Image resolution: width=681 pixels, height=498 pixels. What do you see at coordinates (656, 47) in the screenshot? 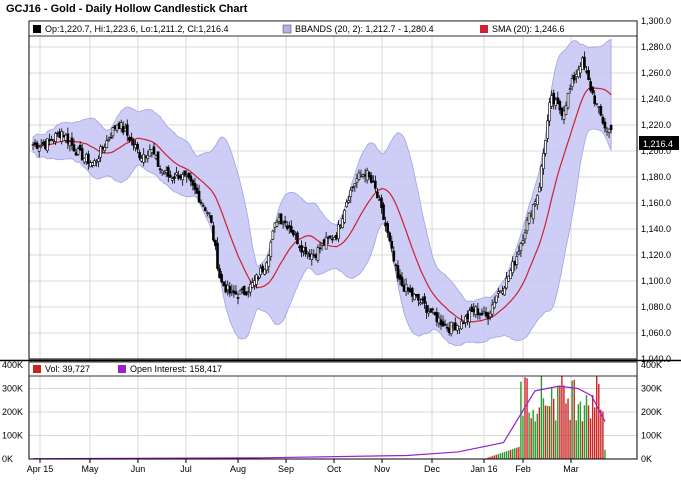
I see `price-tick-label: 1,280.0` at bounding box center [656, 47].